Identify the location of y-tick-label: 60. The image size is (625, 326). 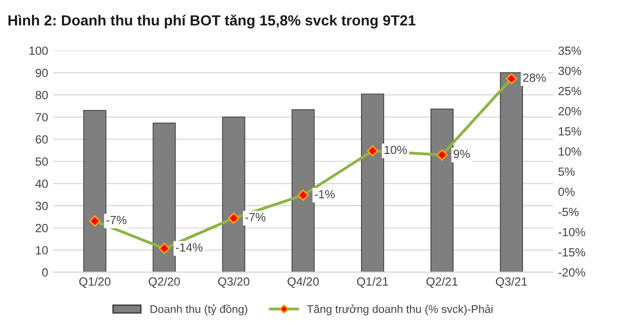
(42, 139).